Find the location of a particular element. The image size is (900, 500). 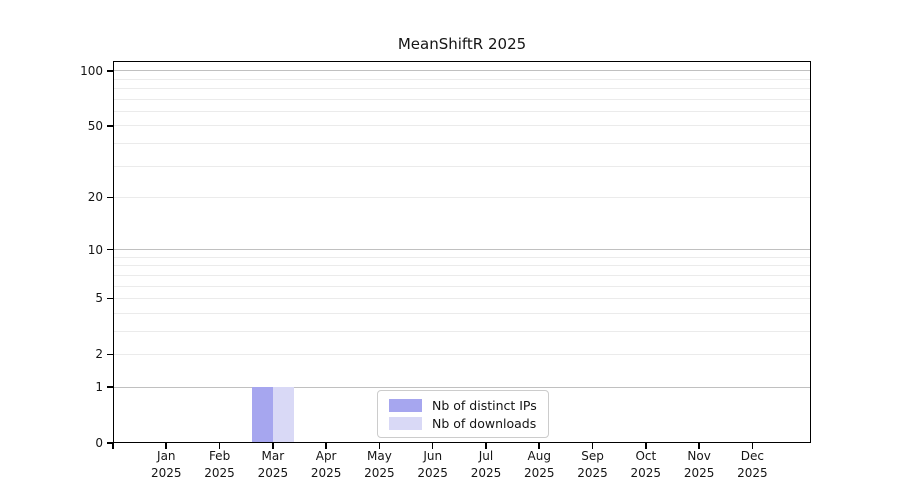

x-axis-tick-label: Oct 2025 is located at coordinates (646, 464).